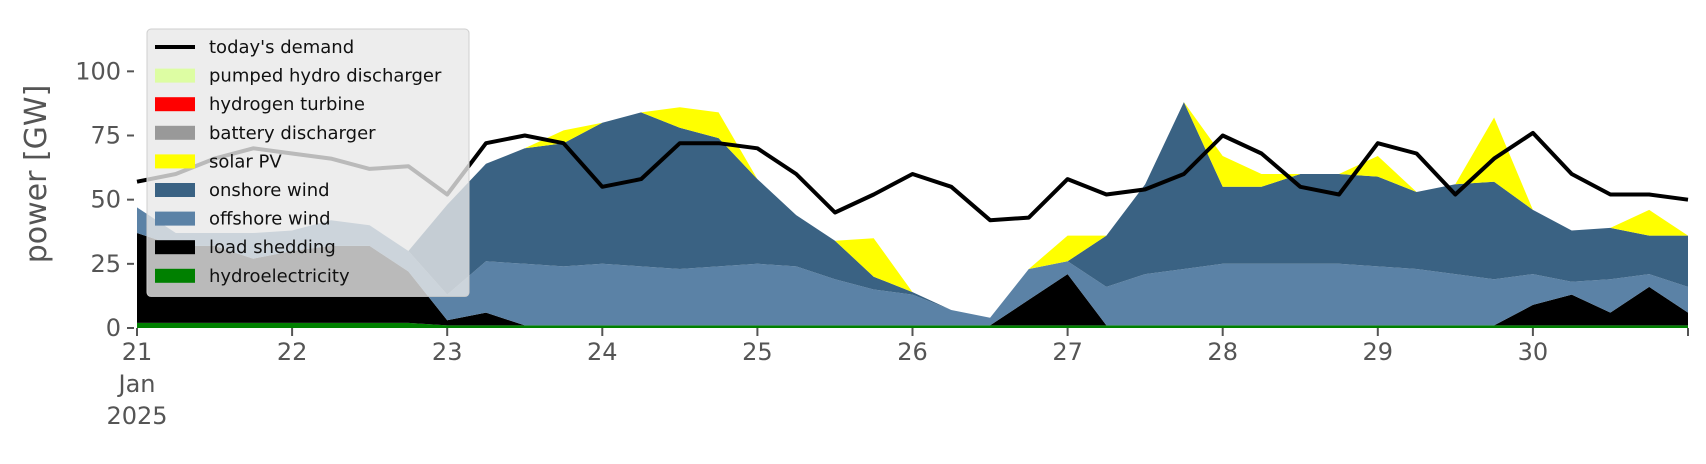 The height and width of the screenshot is (464, 1706). What do you see at coordinates (175, 161) in the screenshot?
I see `legend-swatch-solar-pv` at bounding box center [175, 161].